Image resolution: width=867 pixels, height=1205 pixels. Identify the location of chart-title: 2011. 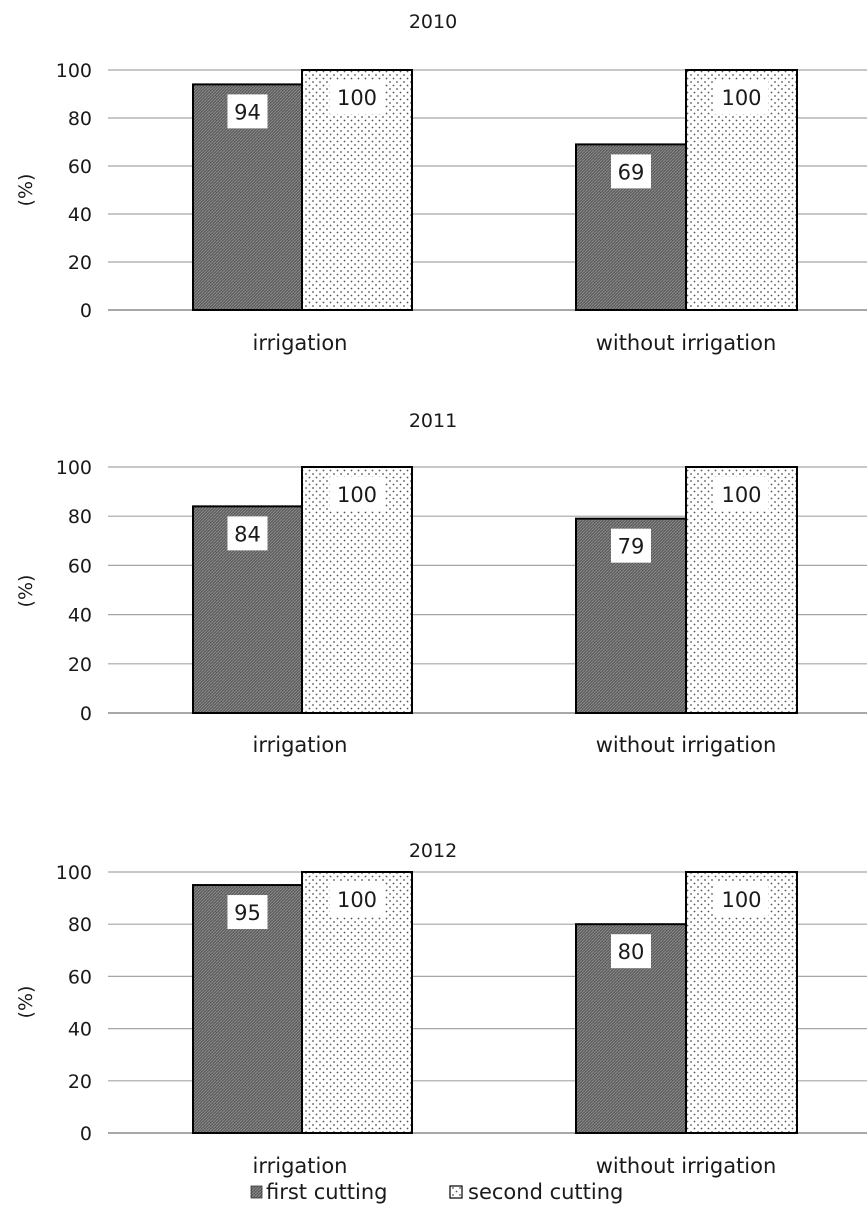
(433, 421).